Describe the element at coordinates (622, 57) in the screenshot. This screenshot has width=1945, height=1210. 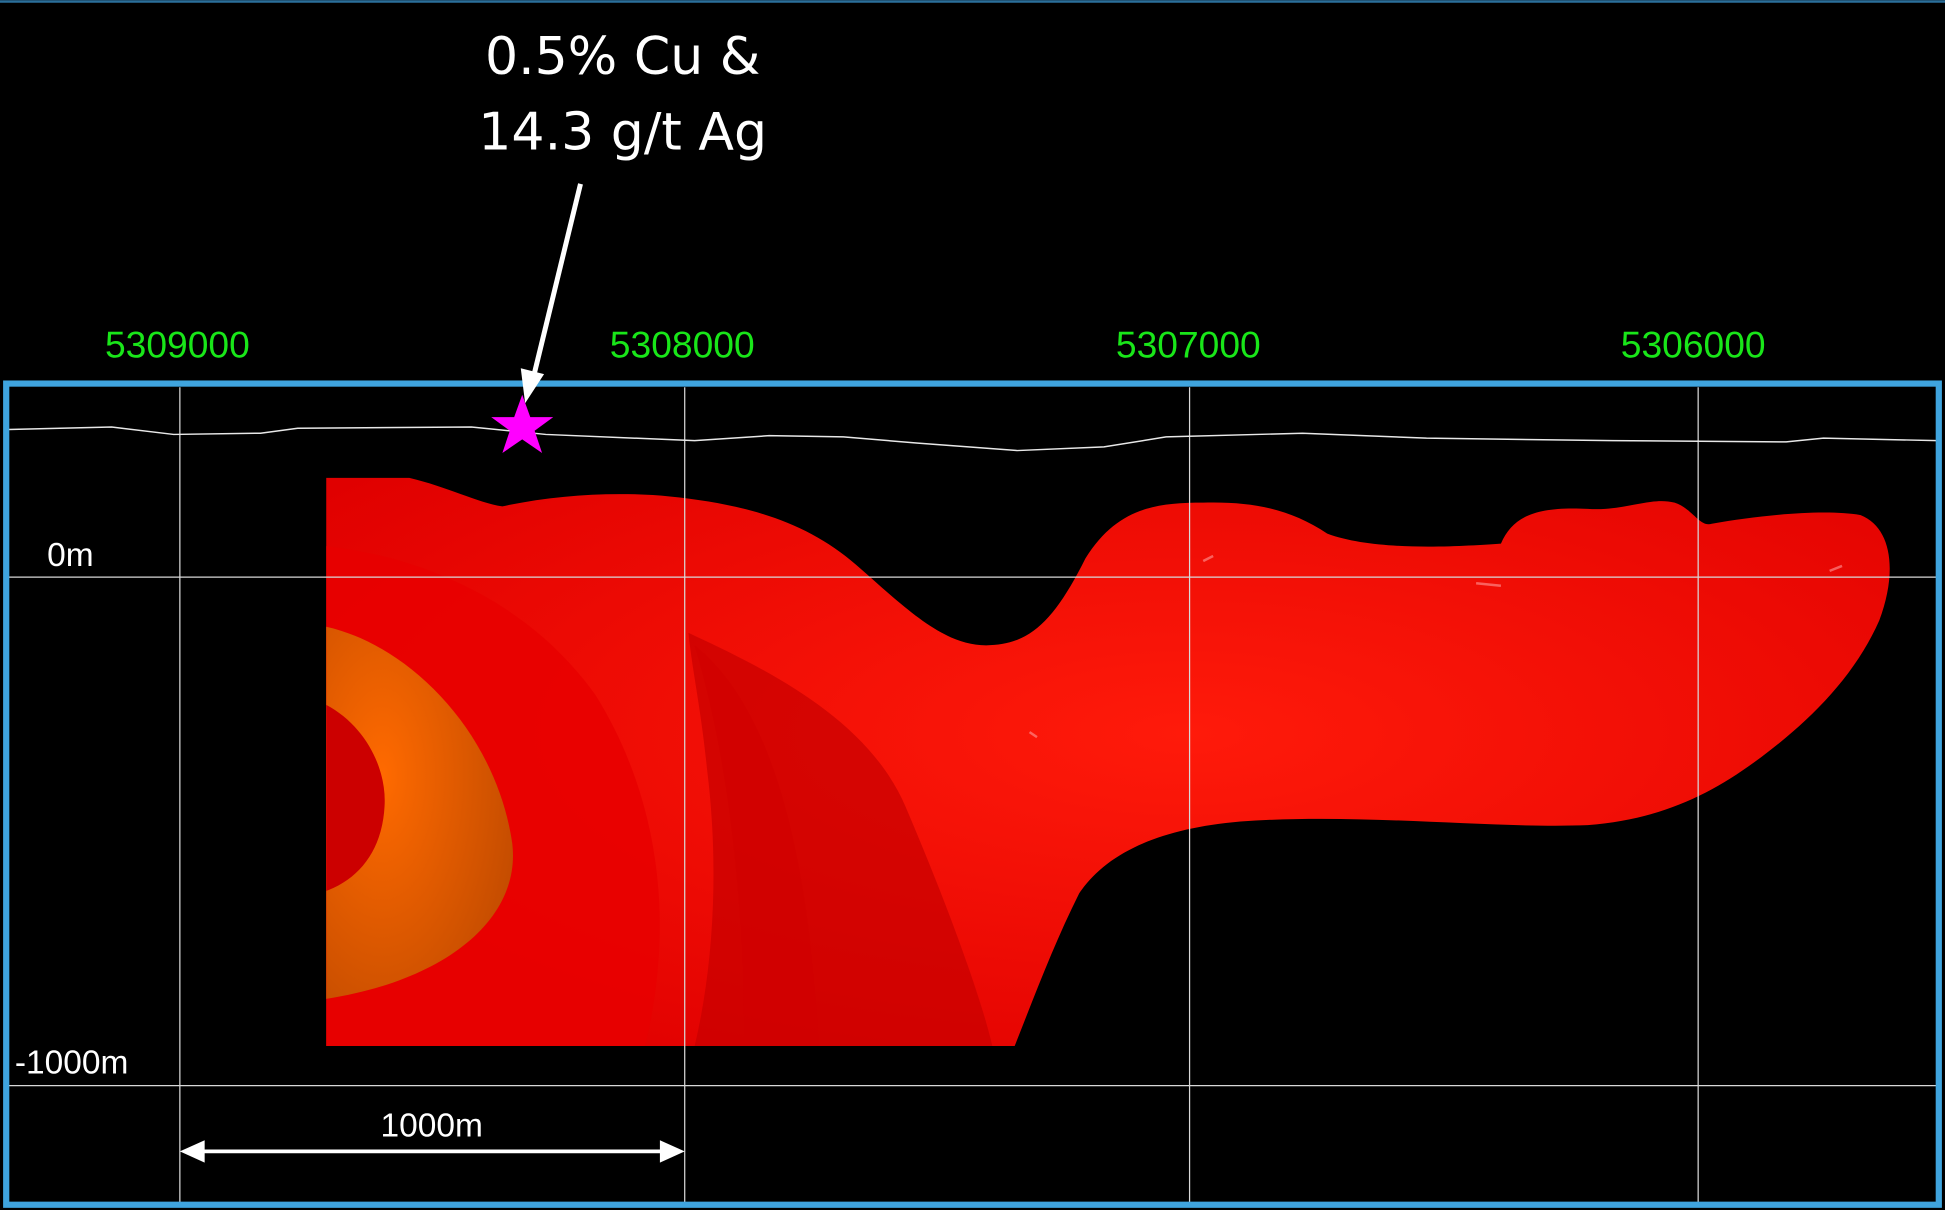
I see `annotation-line: 0.5% Cu &` at that location.